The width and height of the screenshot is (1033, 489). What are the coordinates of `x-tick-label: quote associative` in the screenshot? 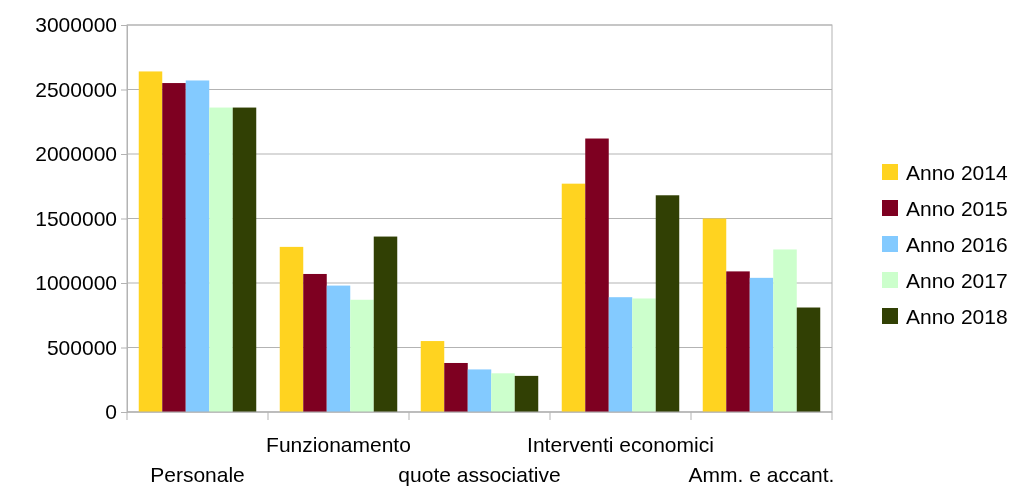 It's located at (479, 474).